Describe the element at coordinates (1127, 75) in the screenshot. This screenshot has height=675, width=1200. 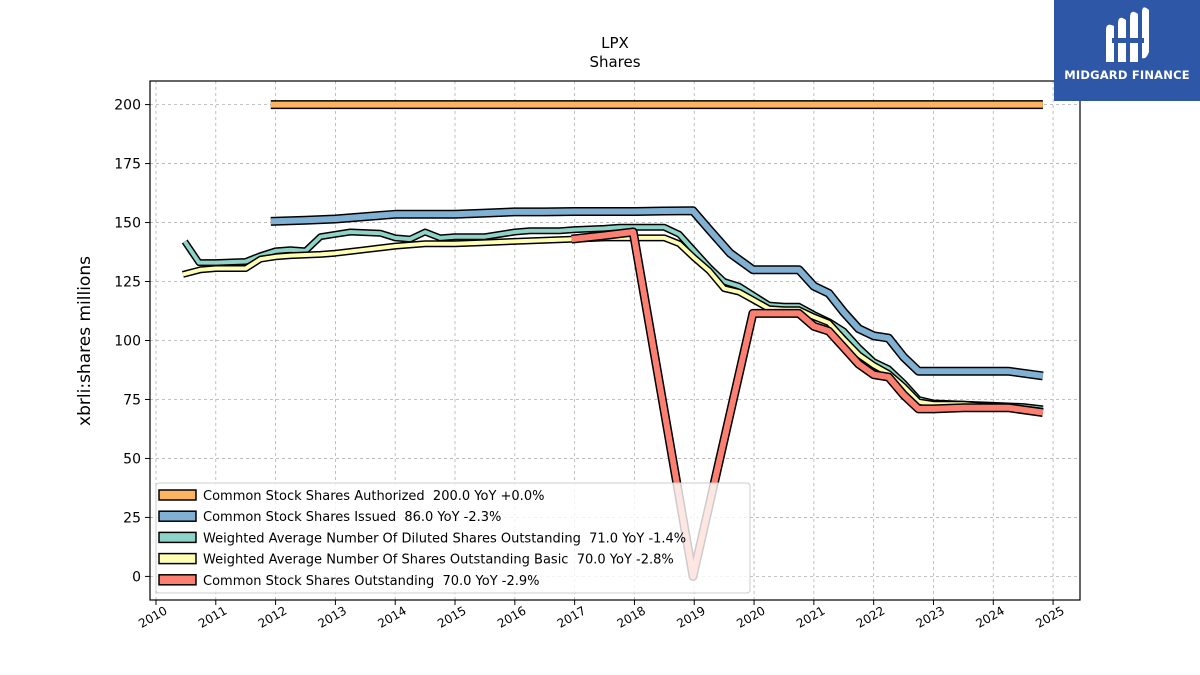
I see `logo-text: MIDGARD FINANCE` at that location.